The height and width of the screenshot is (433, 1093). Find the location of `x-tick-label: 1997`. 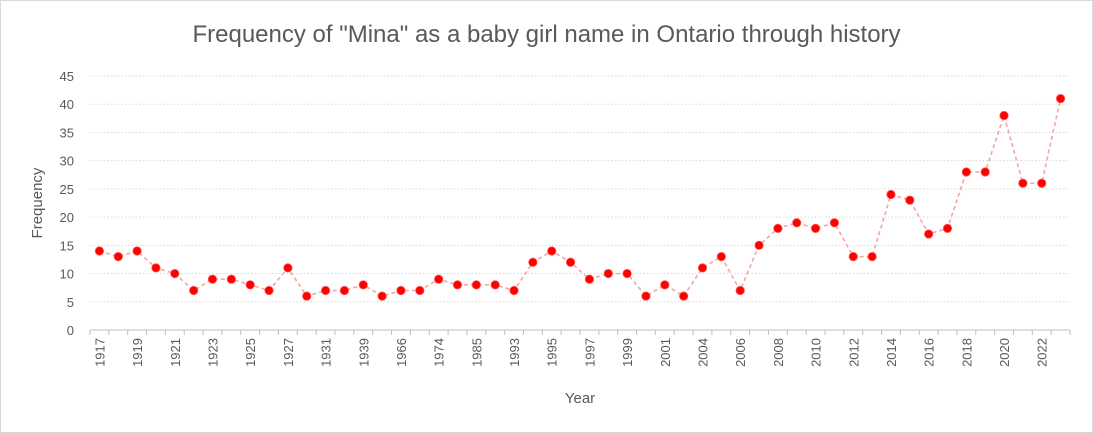

x-tick-label: 1997 is located at coordinates (589, 352).